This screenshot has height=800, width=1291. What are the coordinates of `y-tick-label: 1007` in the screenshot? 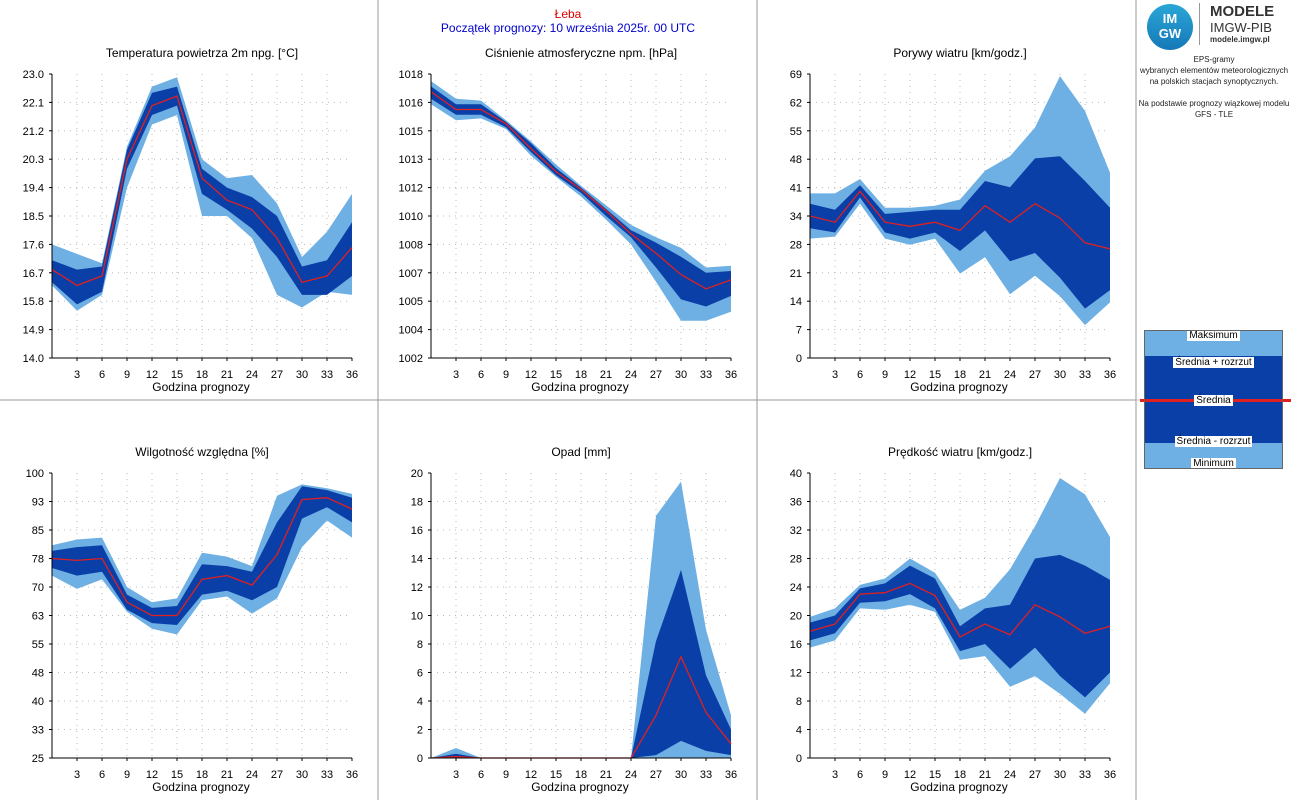 It's located at (411, 274).